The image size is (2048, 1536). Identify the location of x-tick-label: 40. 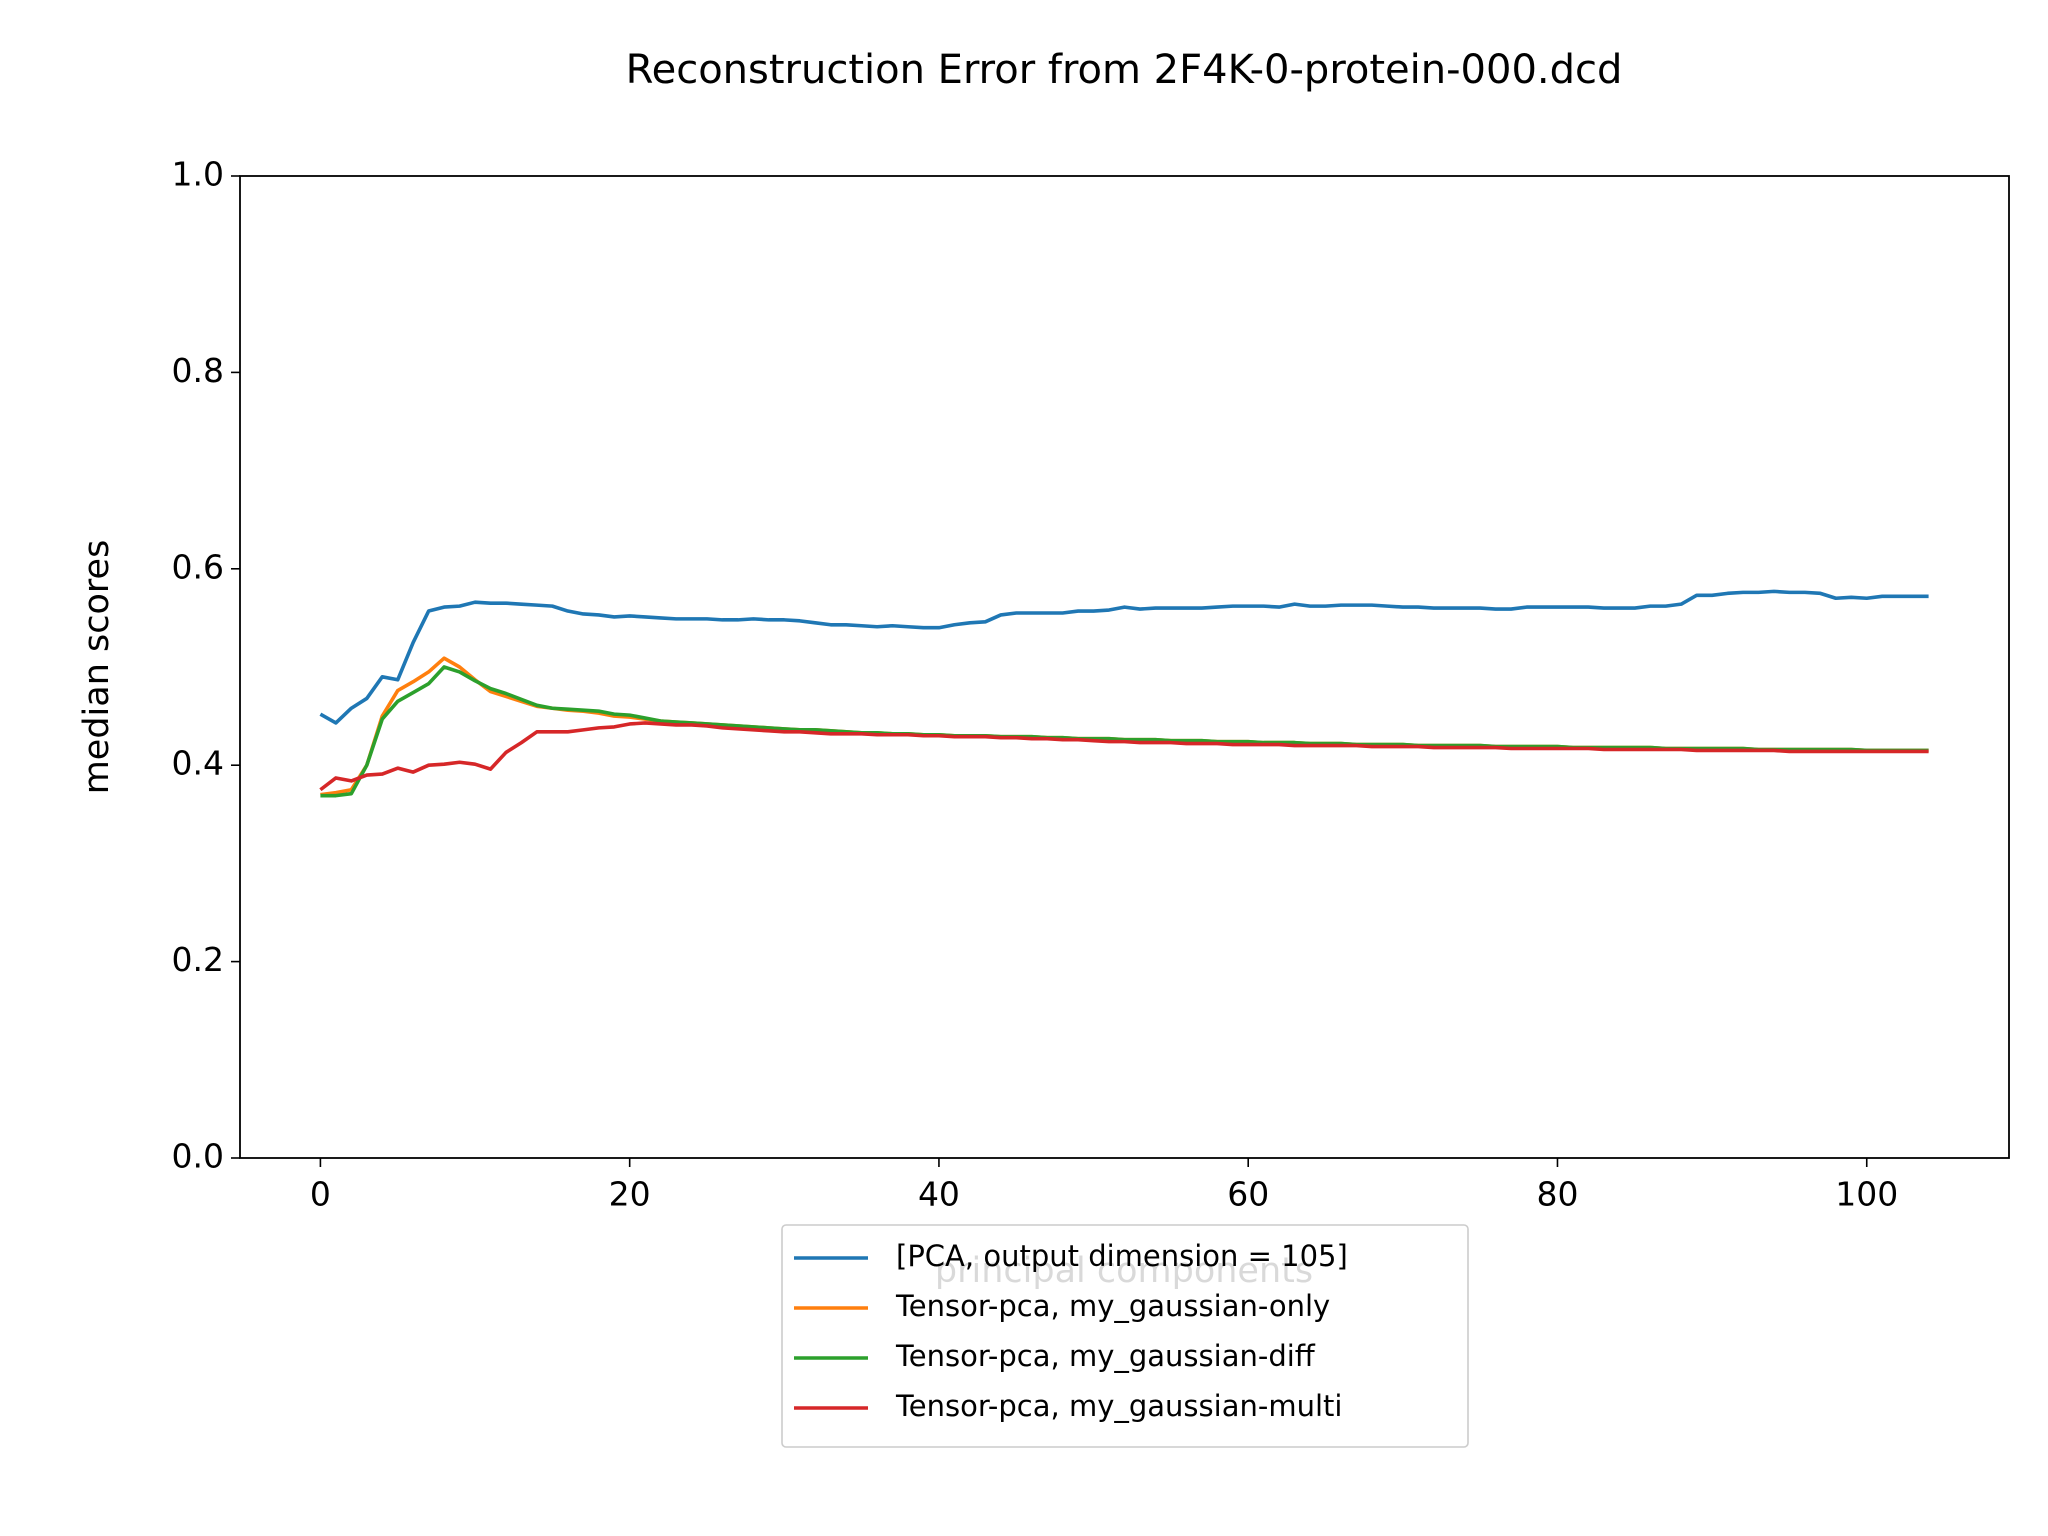
(939, 1194).